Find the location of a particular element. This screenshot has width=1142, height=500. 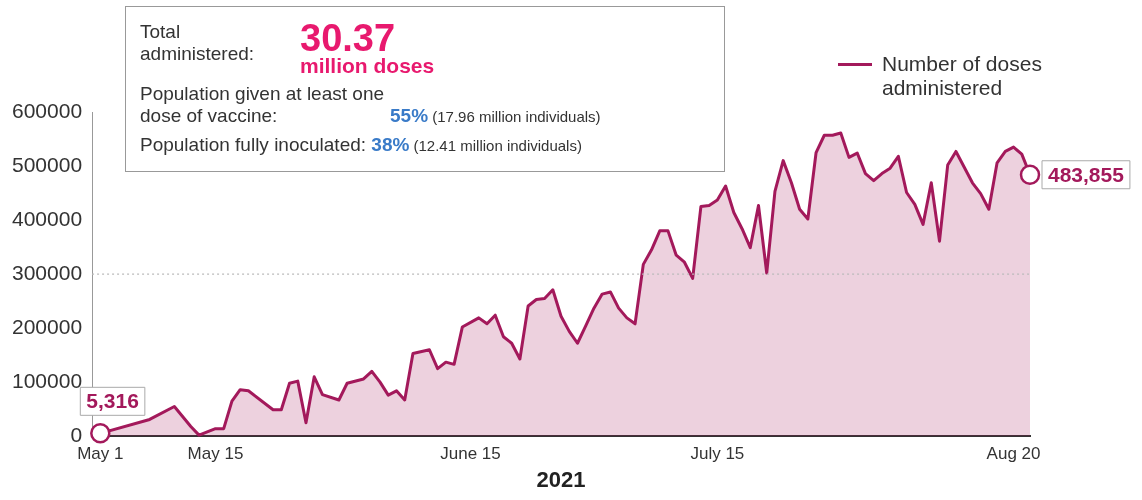

text: Total administered: is located at coordinates (197, 42).